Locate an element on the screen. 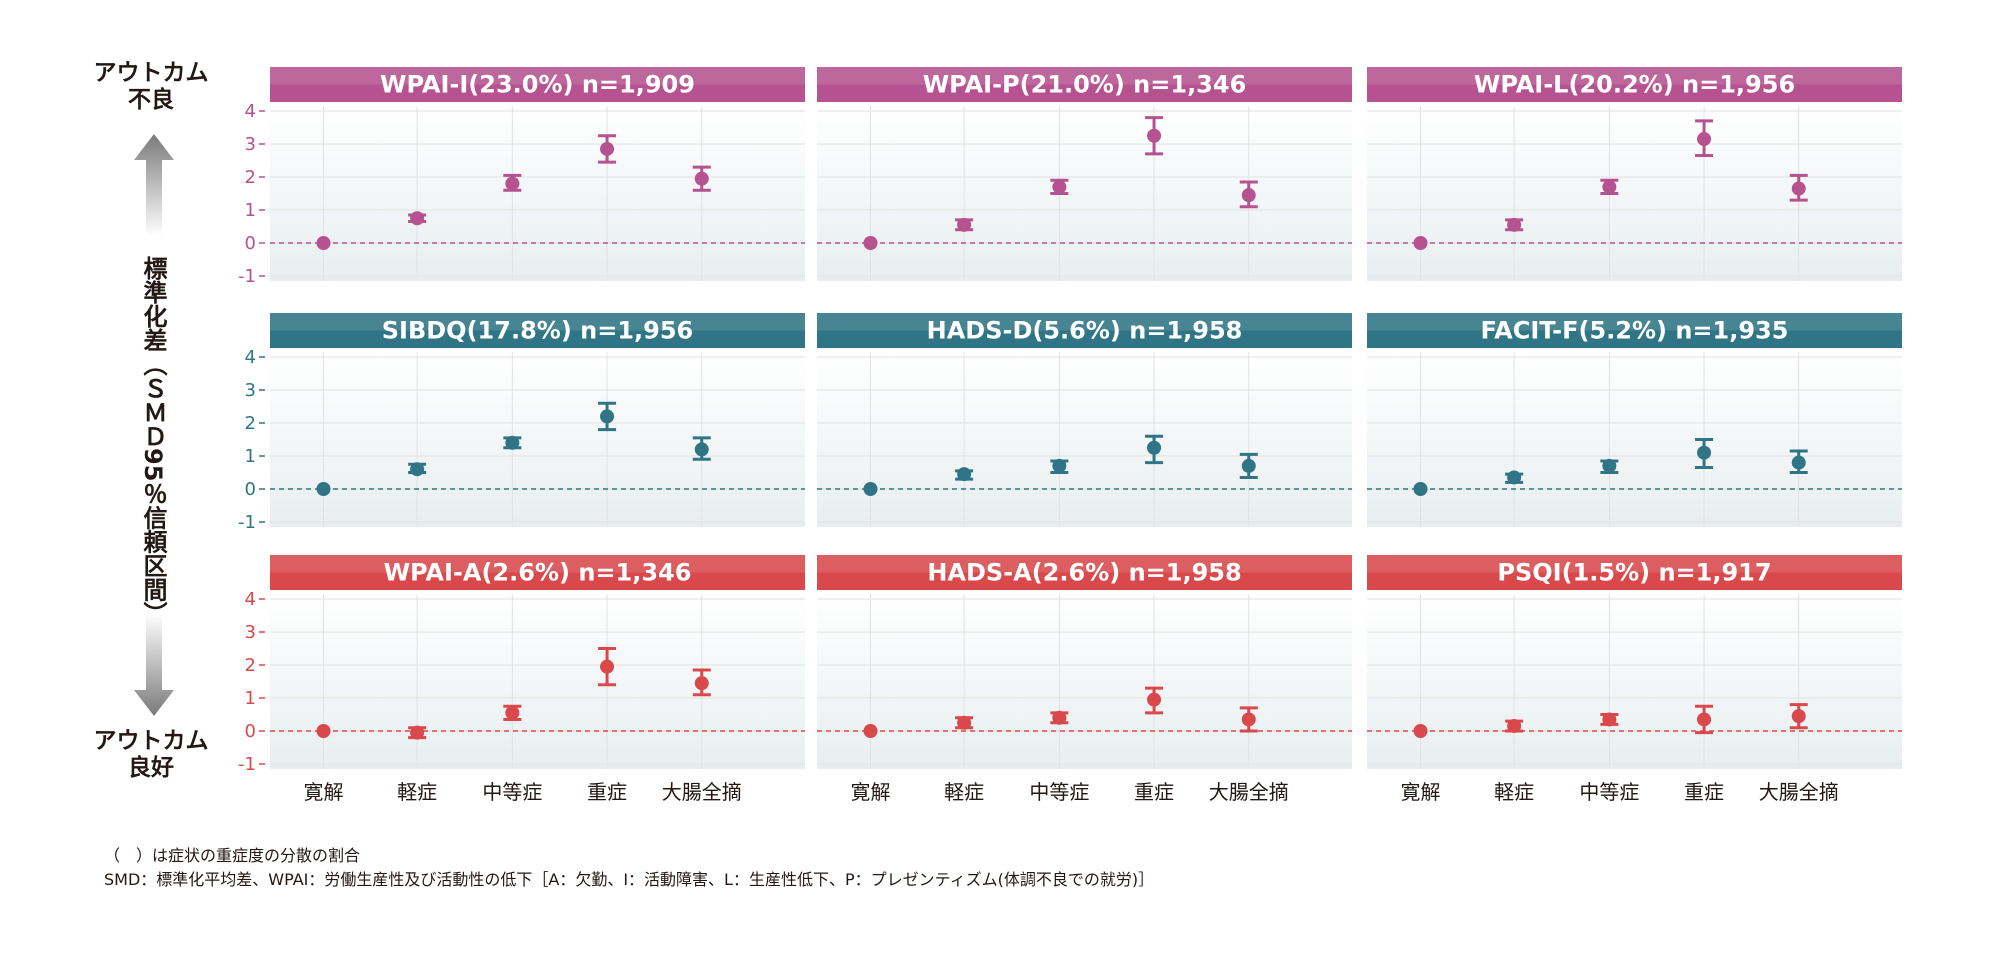 This screenshot has height=980, width=2000. outcome-good-label: アウトカム 良好 is located at coordinates (151, 755).